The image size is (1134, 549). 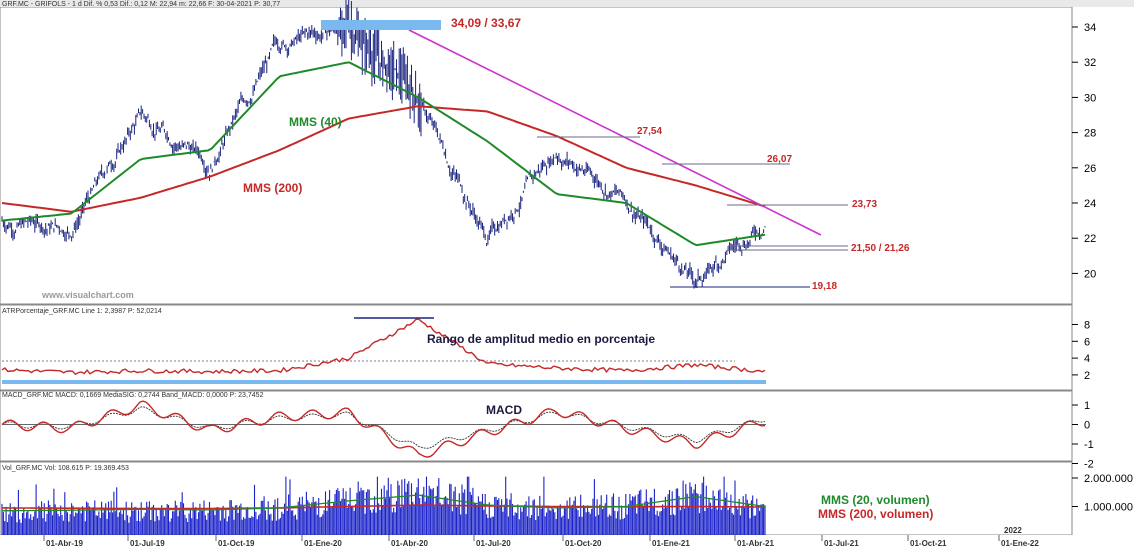 I want to click on annotation-mms40: MMS (40), so click(x=315, y=122).